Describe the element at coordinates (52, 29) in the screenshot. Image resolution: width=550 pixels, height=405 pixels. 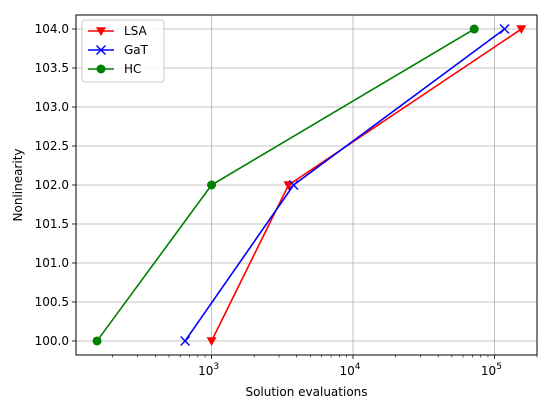
I see `y-tick-label: 104.0` at that location.